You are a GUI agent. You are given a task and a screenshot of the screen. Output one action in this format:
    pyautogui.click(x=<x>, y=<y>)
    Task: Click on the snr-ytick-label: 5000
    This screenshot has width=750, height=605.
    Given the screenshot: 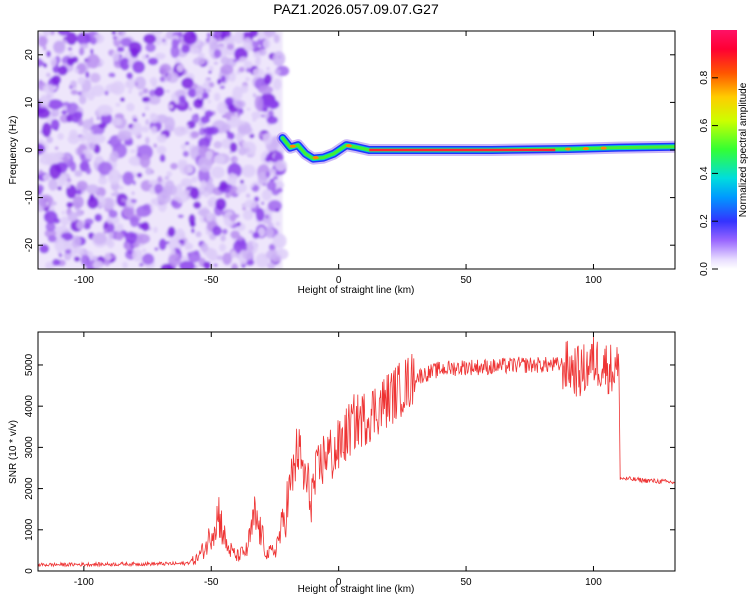 What is the action you would take?
    pyautogui.click(x=29, y=364)
    